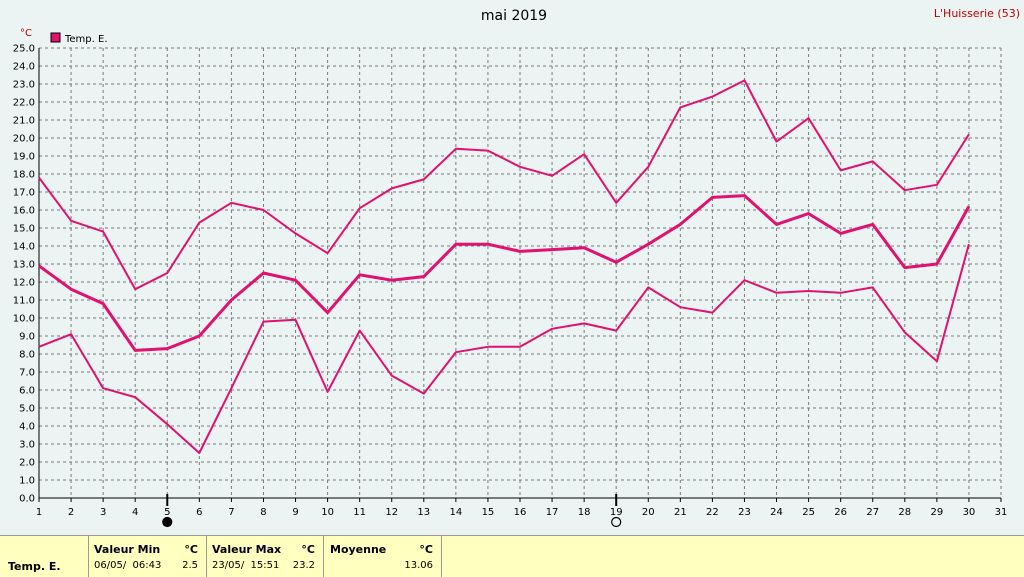  I want to click on x-tick-label: 26, so click(840, 512).